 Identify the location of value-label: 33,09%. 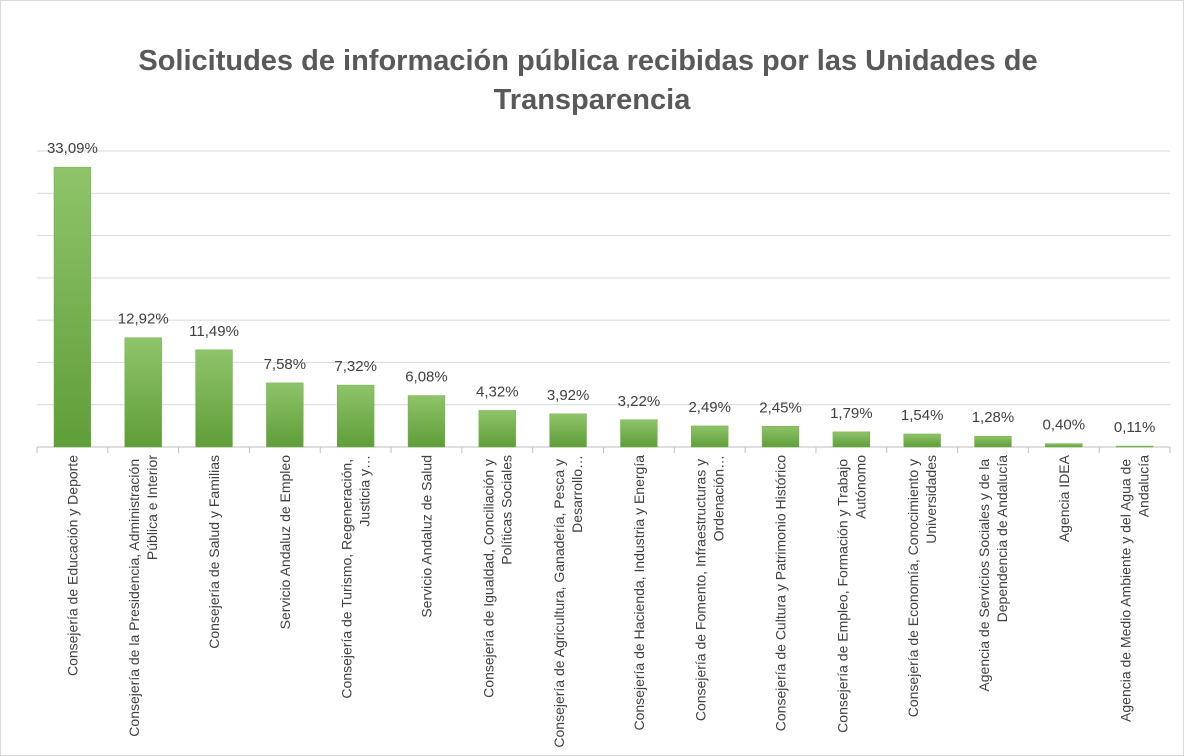
(72, 148).